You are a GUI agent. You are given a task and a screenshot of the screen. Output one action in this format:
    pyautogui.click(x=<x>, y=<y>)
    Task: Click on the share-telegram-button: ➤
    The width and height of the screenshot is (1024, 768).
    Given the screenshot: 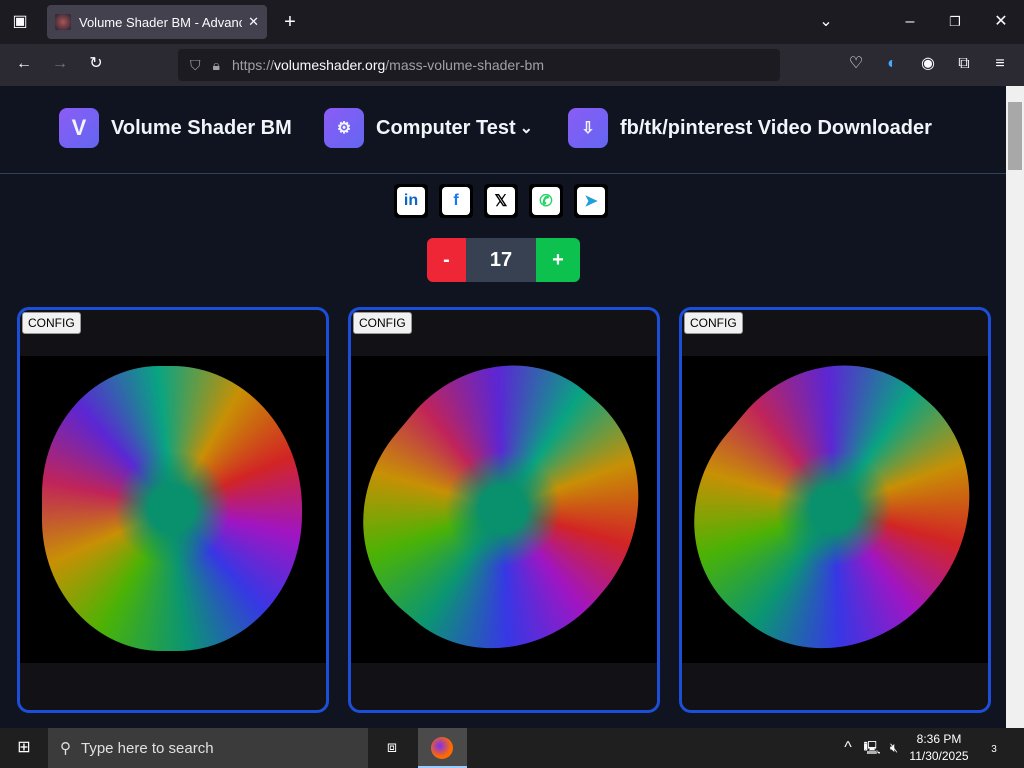 What is the action you would take?
    pyautogui.click(x=591, y=201)
    